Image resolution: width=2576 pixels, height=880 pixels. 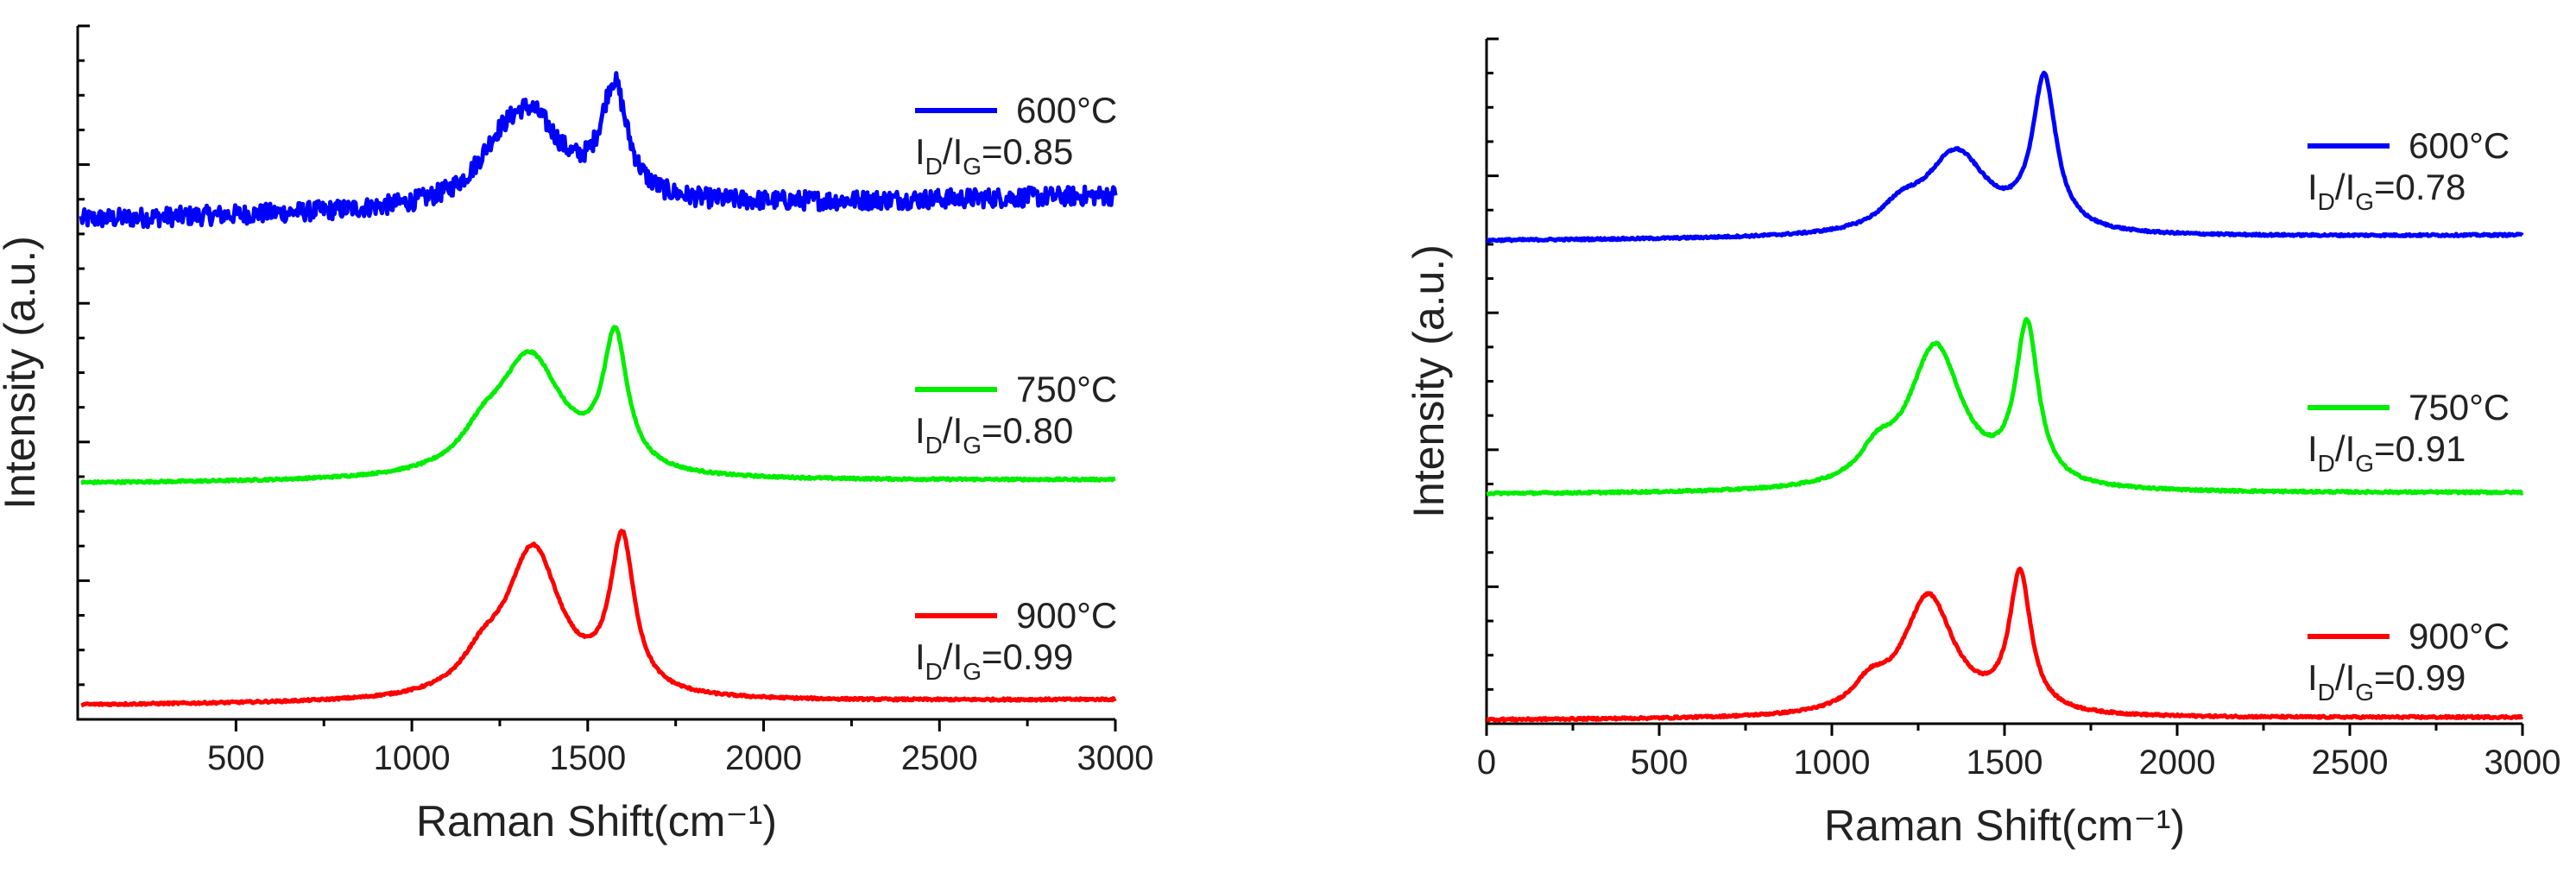 What do you see at coordinates (994, 155) in the screenshot?
I see `ratio-annotation: ID/IG=0.85` at bounding box center [994, 155].